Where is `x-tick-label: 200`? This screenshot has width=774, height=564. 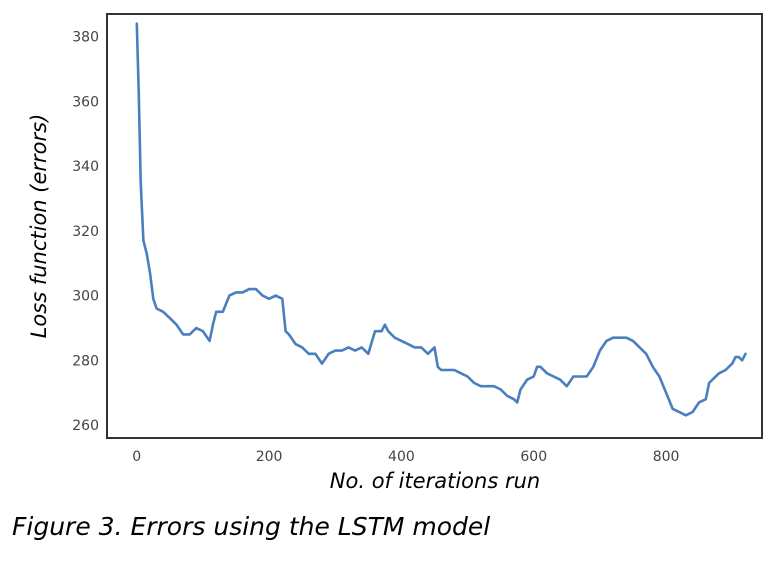
x-tick-label: 200 is located at coordinates (269, 457).